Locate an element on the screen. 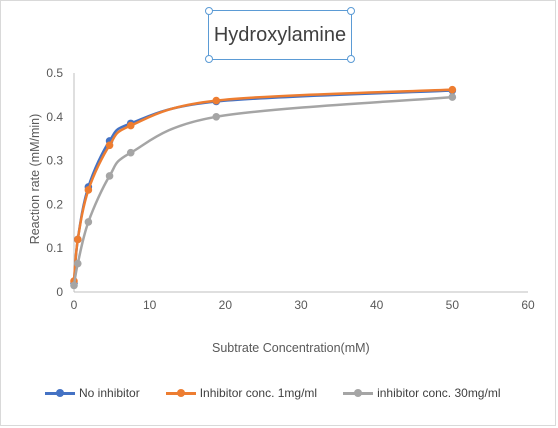 The height and width of the screenshot is (428, 558). x-tick-label: 10 is located at coordinates (150, 305).